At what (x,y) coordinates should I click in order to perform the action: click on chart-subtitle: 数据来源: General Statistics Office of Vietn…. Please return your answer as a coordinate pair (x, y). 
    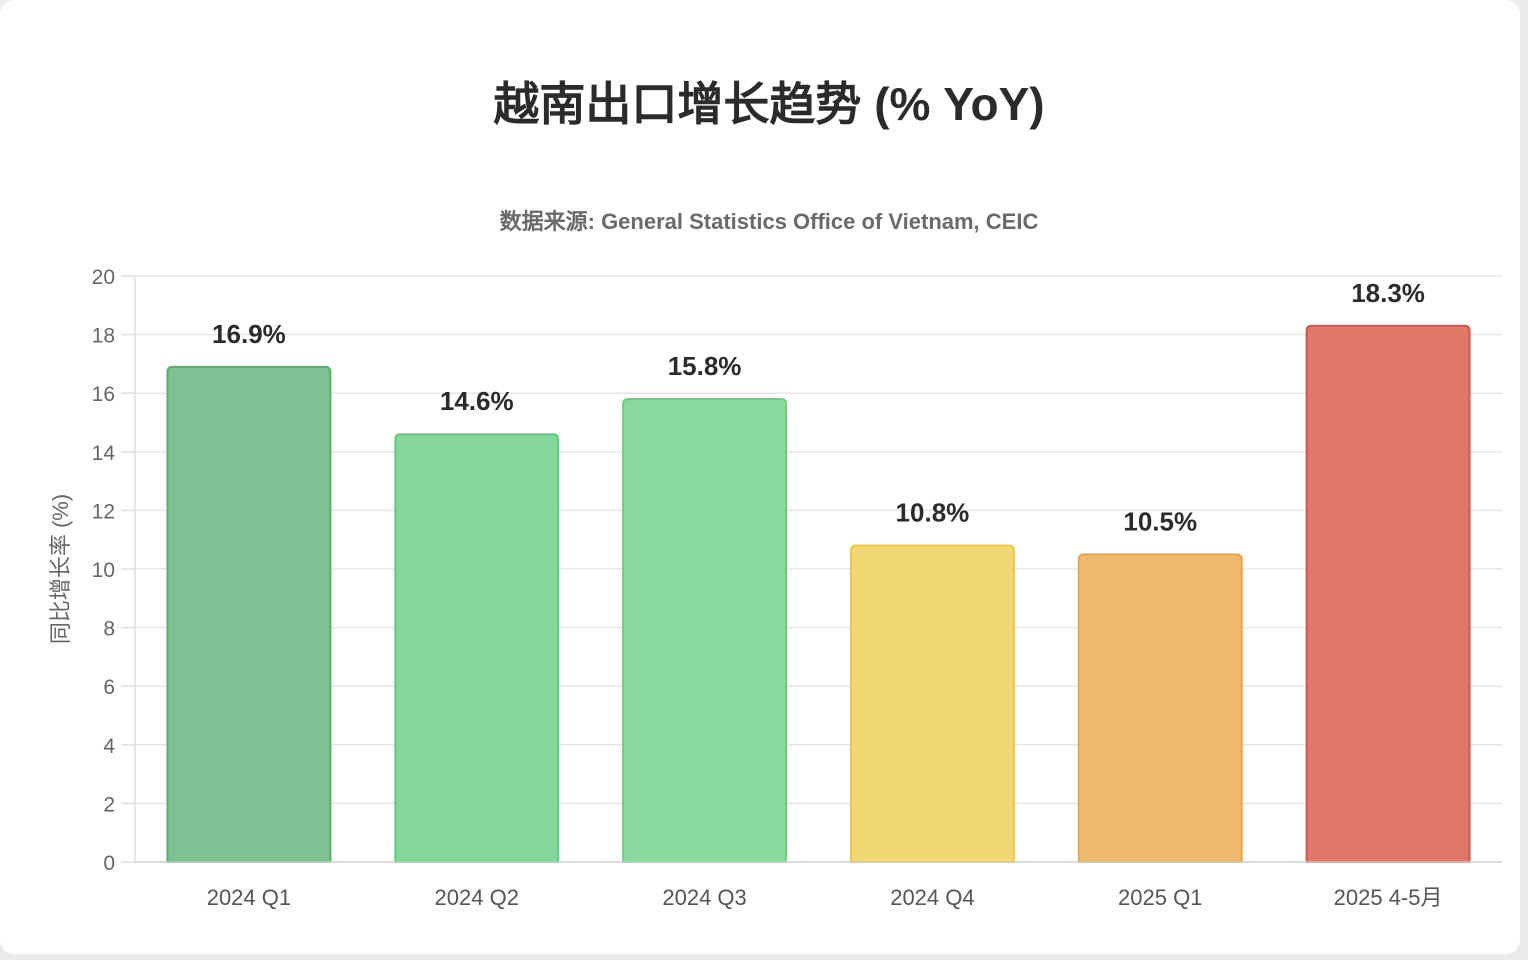
    Looking at the image, I should click on (769, 221).